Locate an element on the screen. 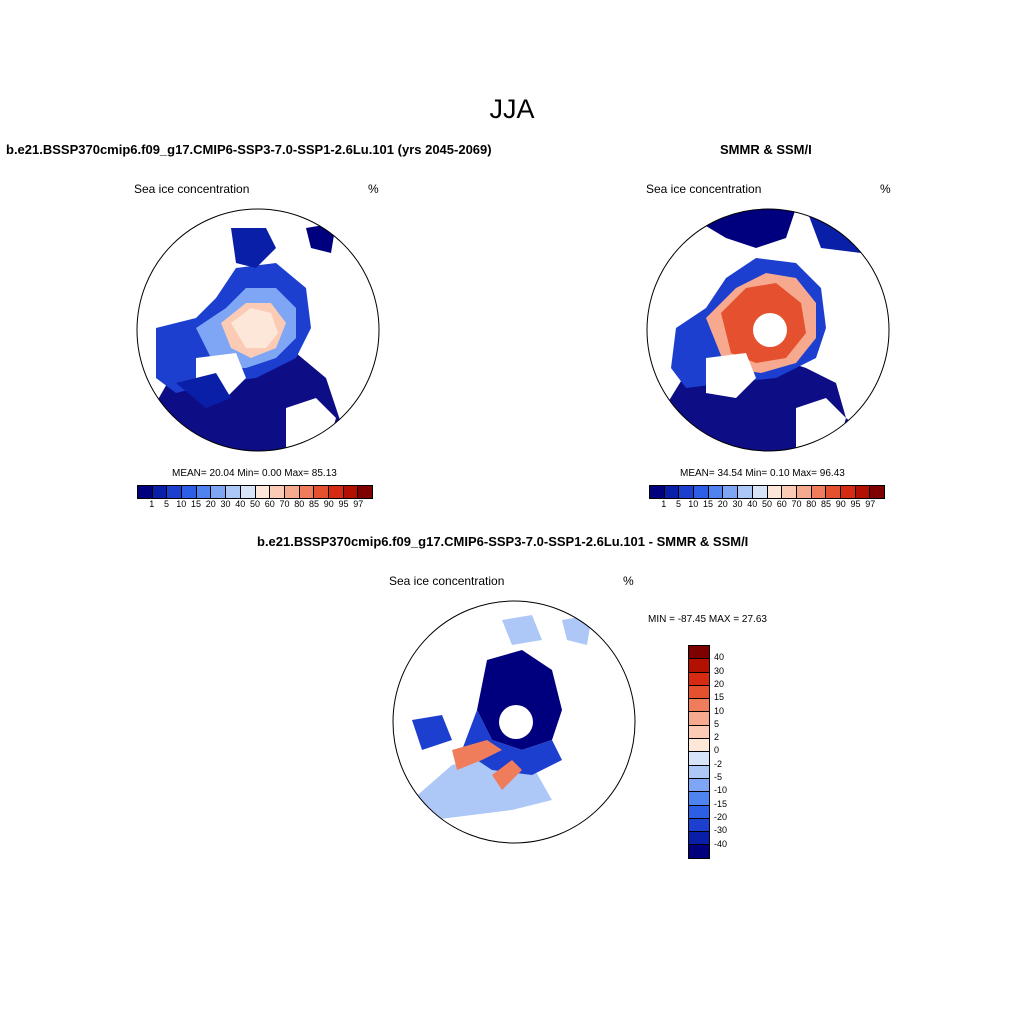  diff-colorbar-tick-label: -15 is located at coordinates (721, 803).